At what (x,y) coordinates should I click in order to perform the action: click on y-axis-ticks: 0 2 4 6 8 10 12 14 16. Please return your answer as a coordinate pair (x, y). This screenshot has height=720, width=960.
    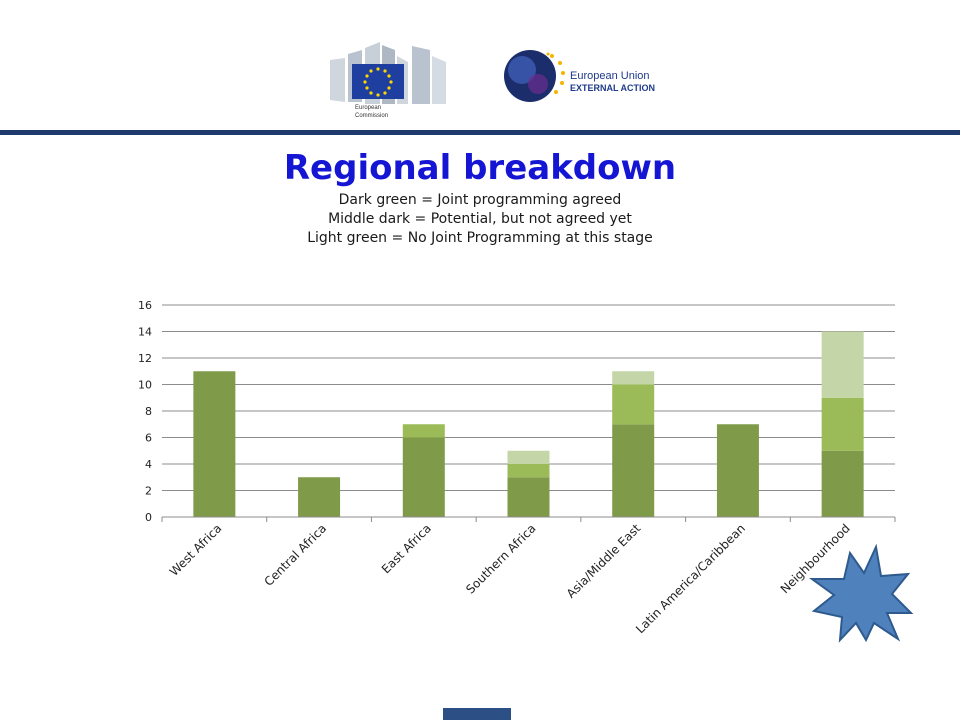
    Looking at the image, I should click on (145, 411).